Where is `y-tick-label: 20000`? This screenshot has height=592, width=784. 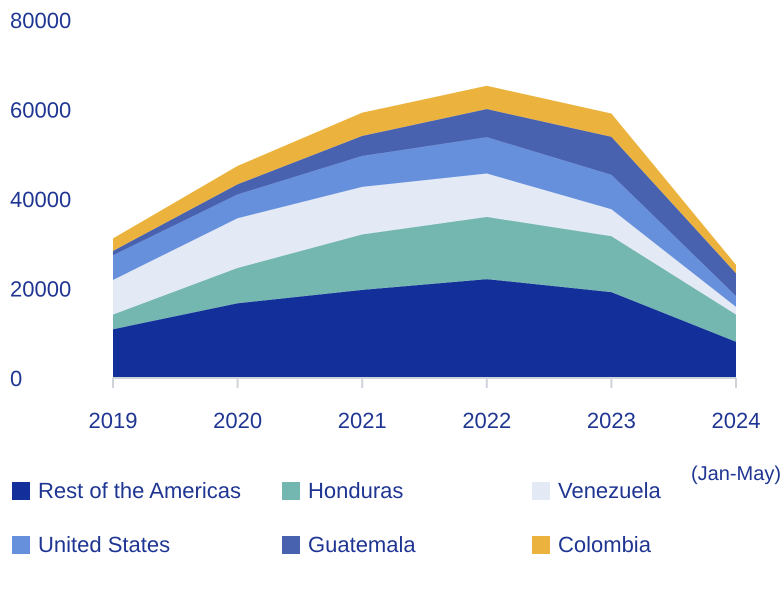
y-tick-label: 20000 is located at coordinates (41, 289).